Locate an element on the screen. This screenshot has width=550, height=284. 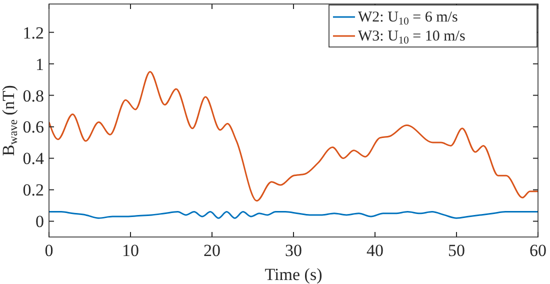
x-tick-label: 60 is located at coordinates (538, 250).